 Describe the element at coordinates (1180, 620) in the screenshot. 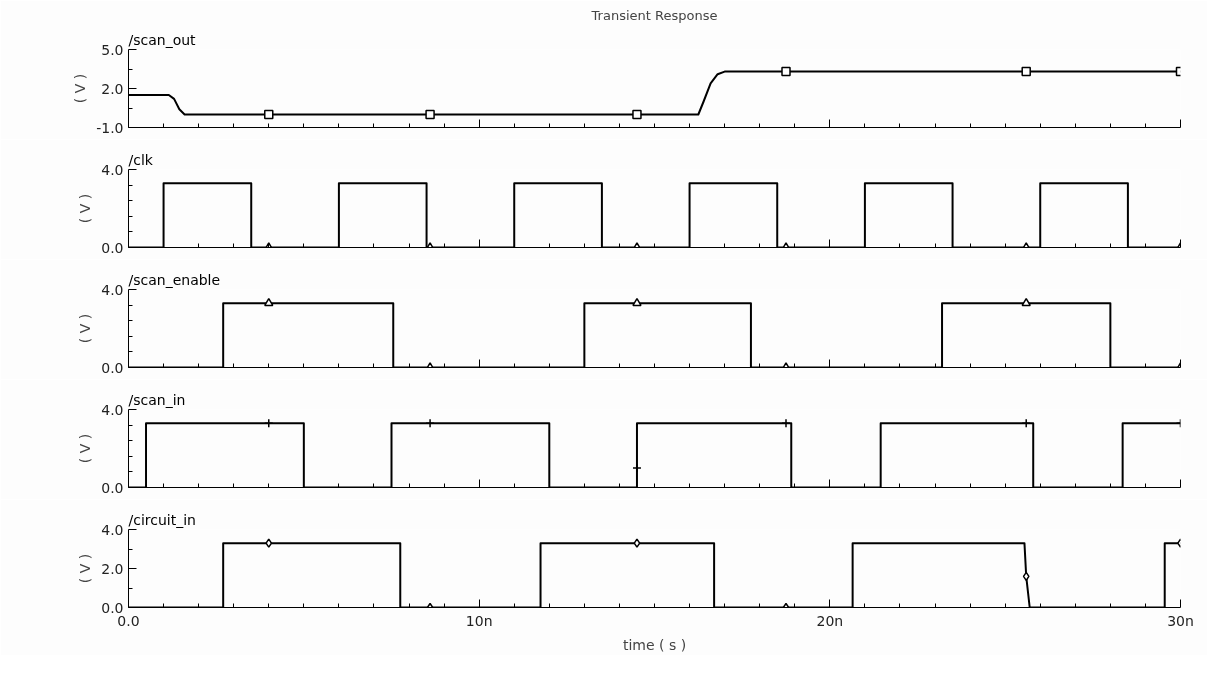

I see `x-tick-label: 30n` at that location.